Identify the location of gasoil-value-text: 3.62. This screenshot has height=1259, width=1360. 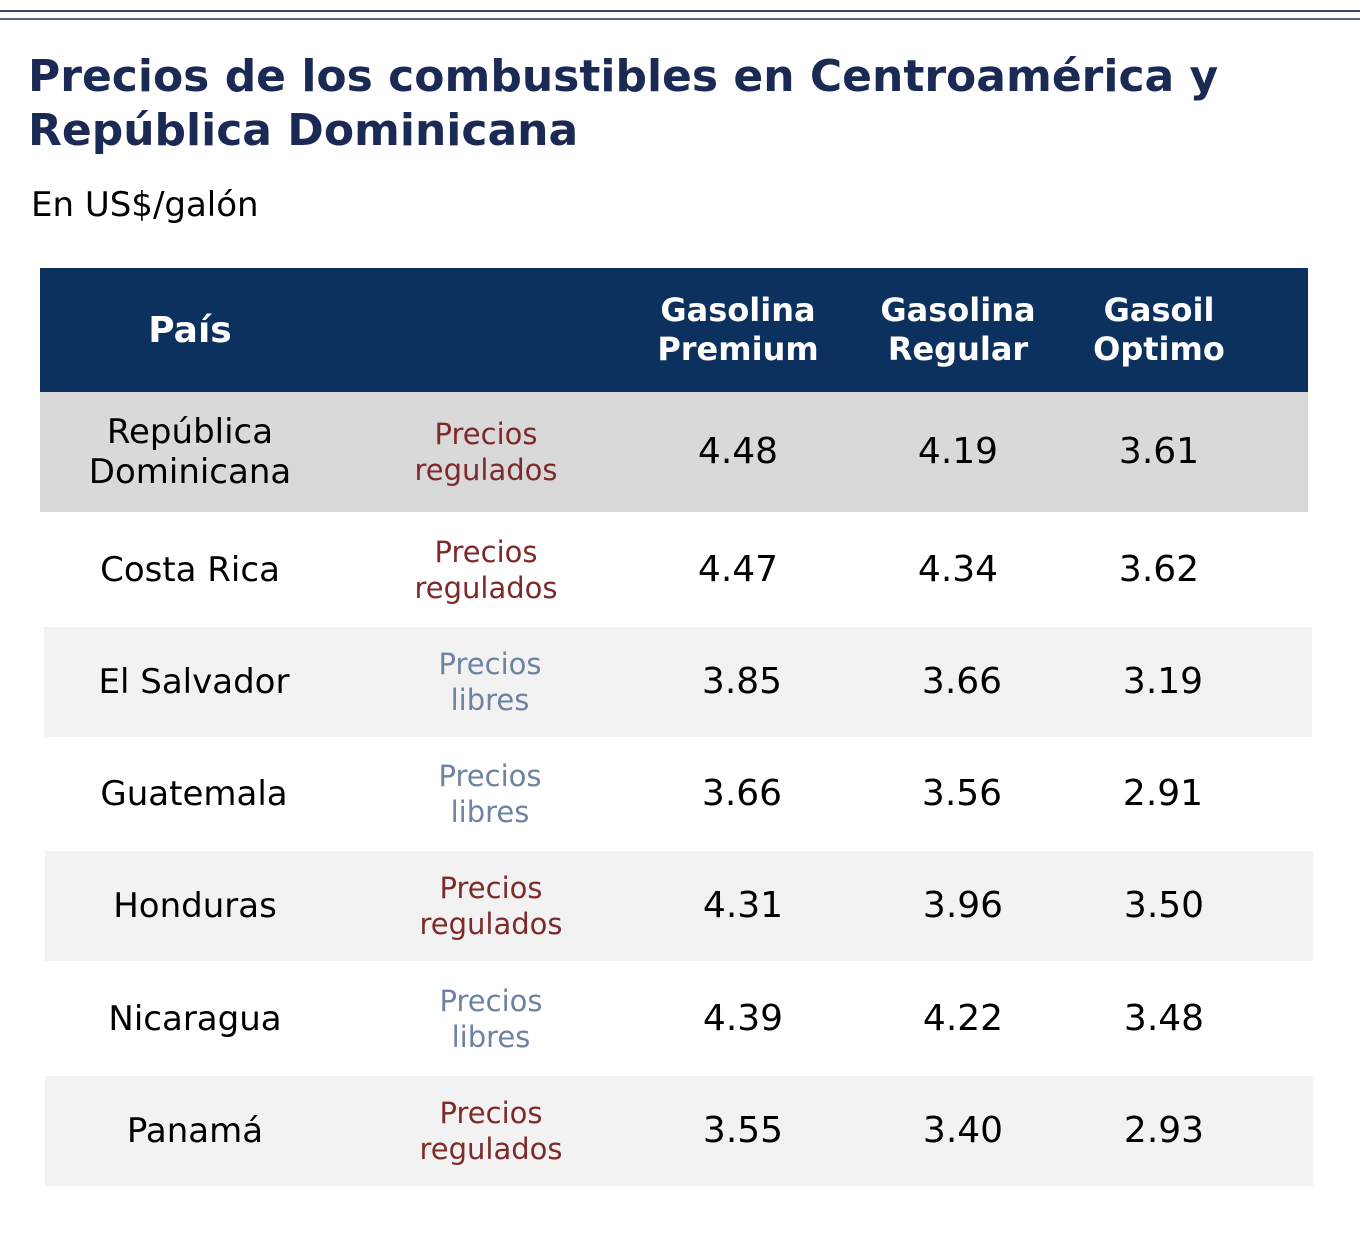
(1159, 569).